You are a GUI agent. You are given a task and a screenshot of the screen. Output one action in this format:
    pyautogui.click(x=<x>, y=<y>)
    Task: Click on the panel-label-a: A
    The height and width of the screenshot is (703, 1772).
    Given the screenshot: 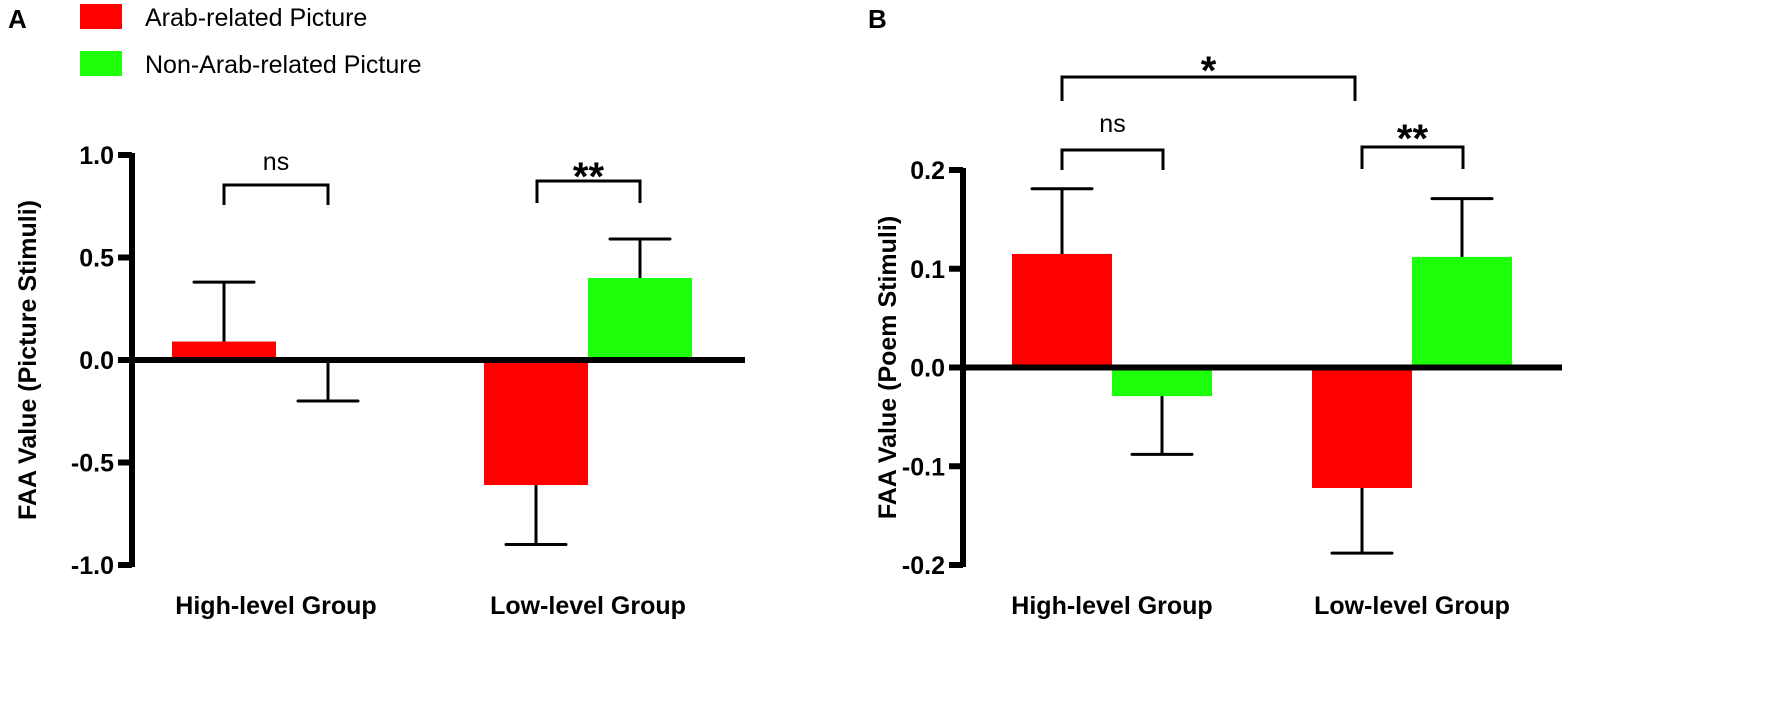 What is the action you would take?
    pyautogui.click(x=17, y=19)
    